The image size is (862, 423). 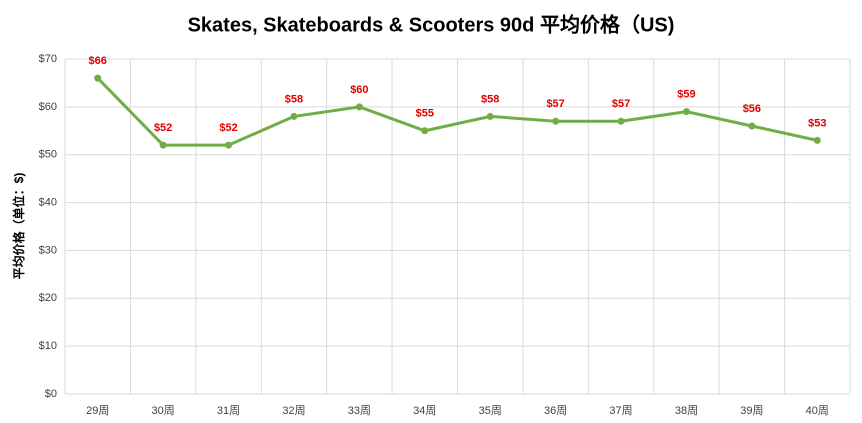 What do you see at coordinates (425, 114) in the screenshot?
I see `data-label: $55` at bounding box center [425, 114].